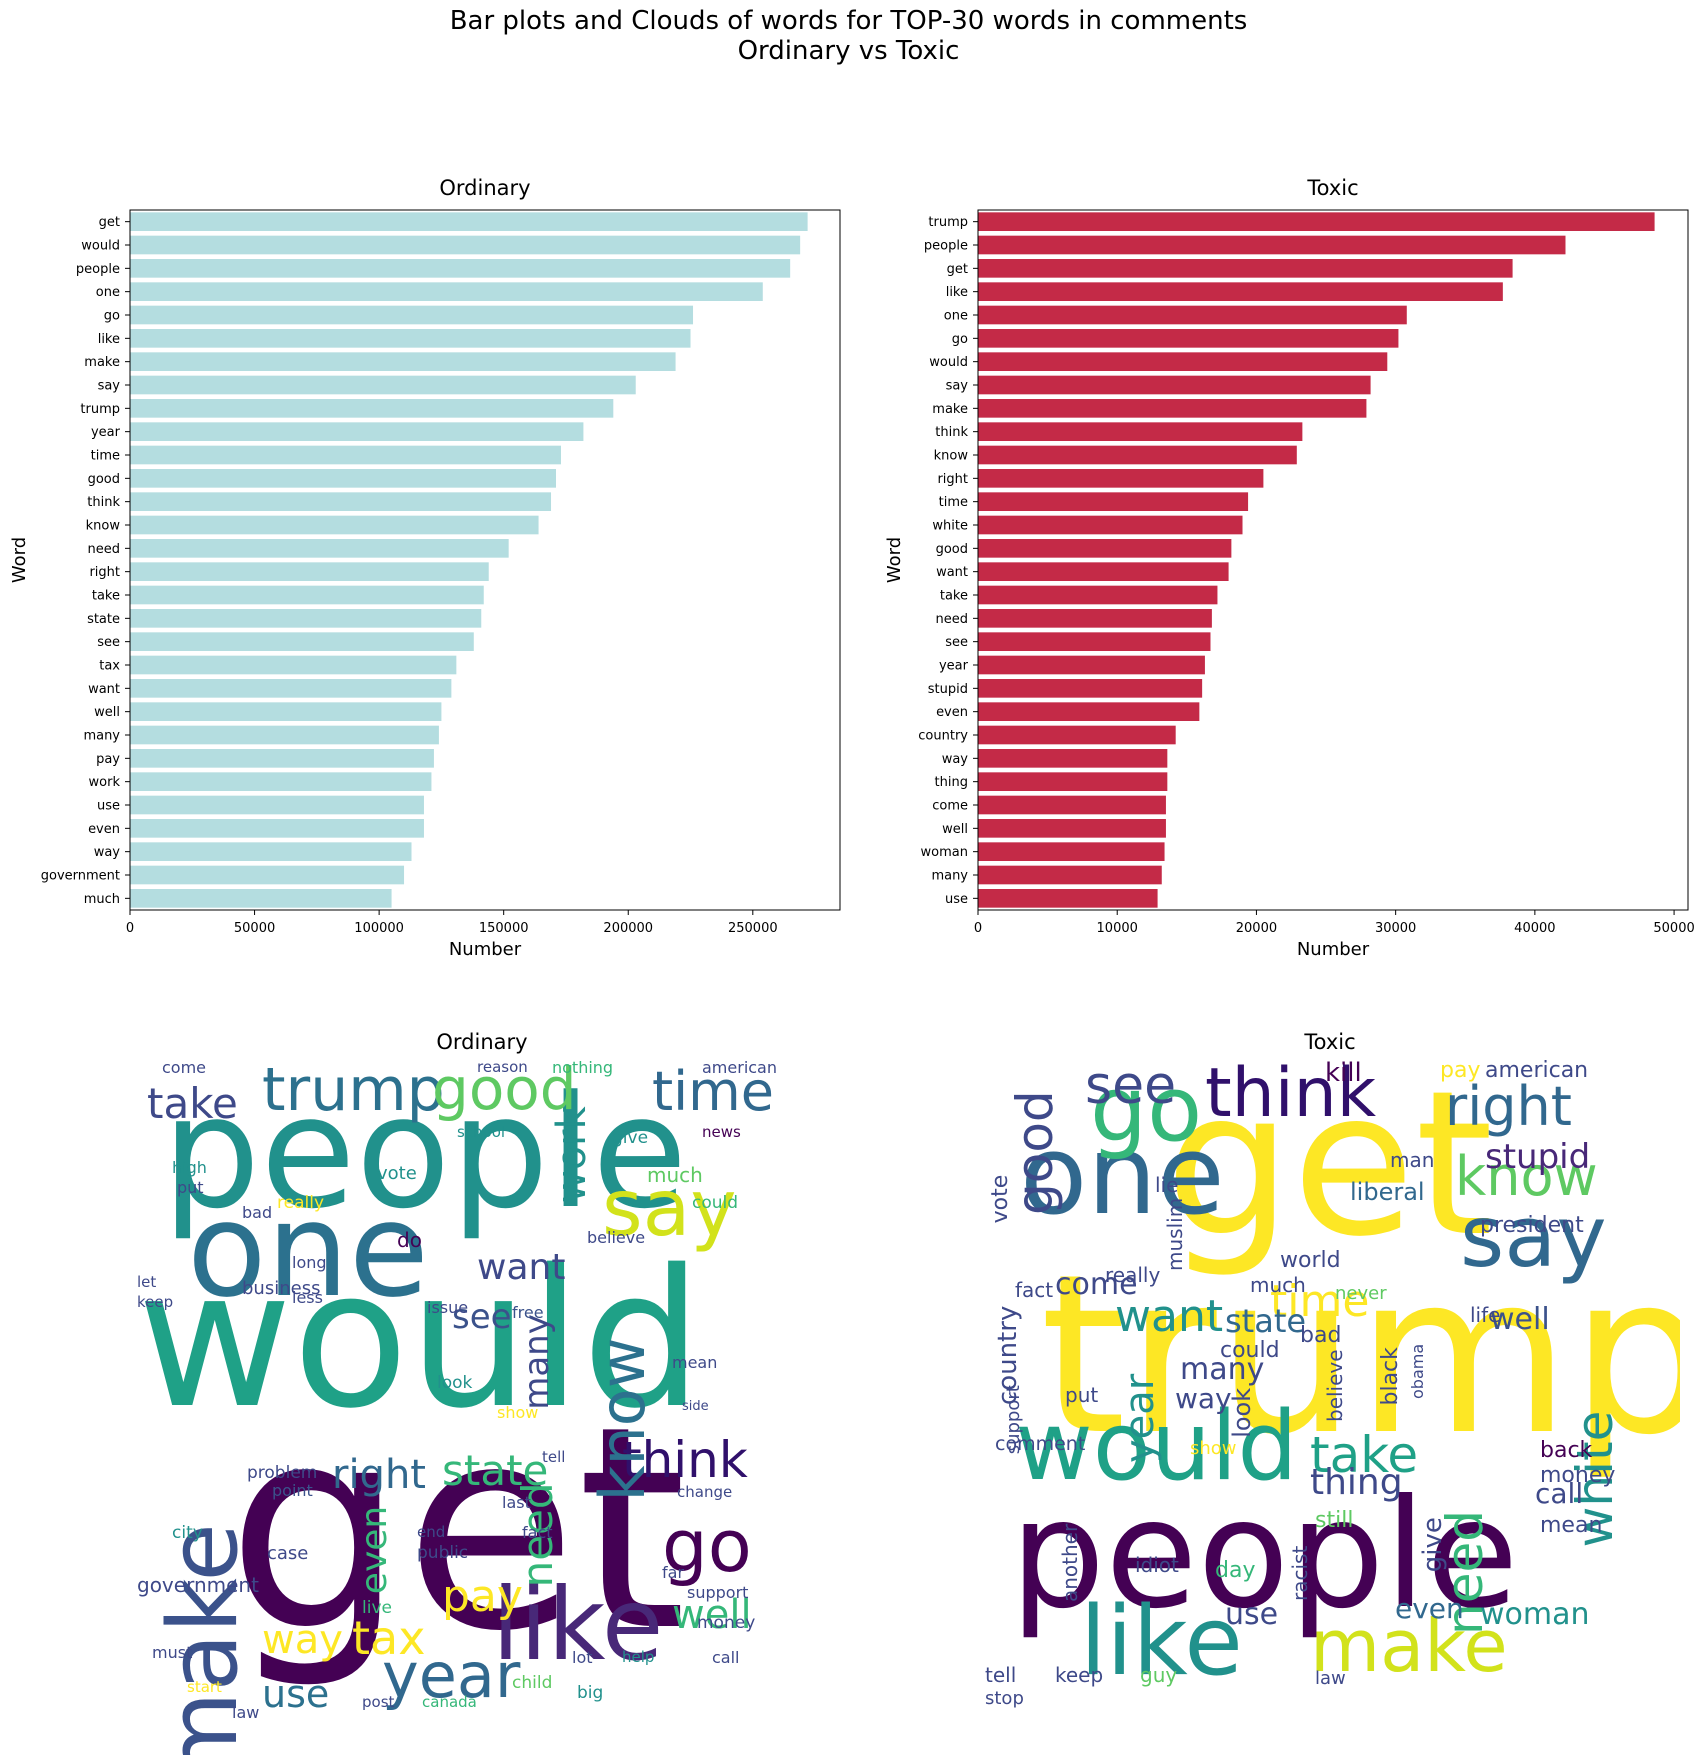 This screenshot has width=1697, height=1760. Describe the element at coordinates (1113, 501) in the screenshot. I see `bar-time` at that location.